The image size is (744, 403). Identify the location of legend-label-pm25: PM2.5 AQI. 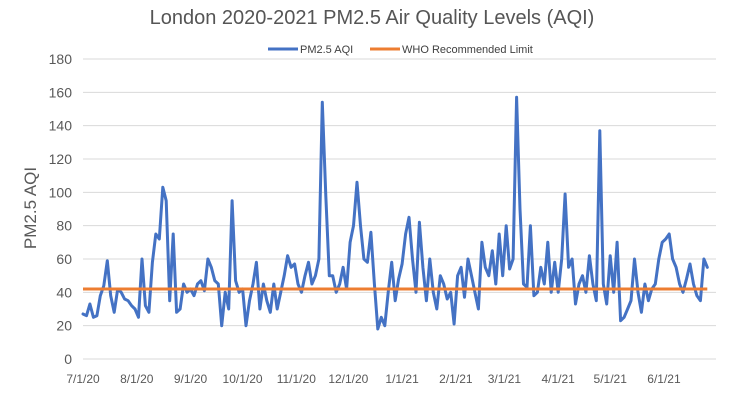
(326, 50).